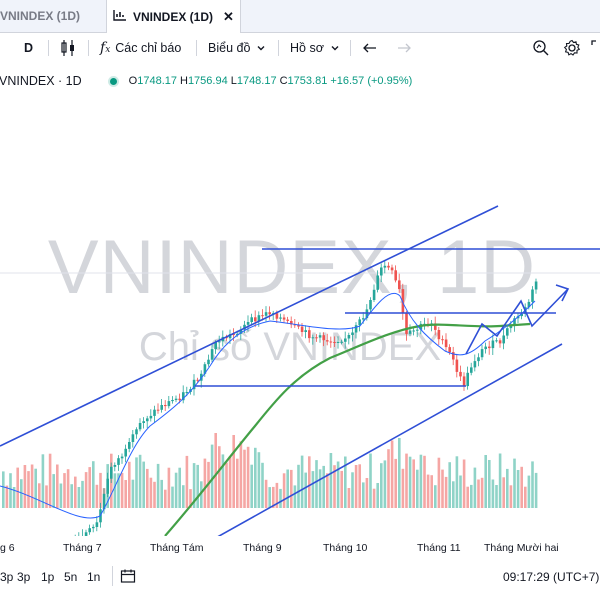 Image resolution: width=600 pixels, height=600 pixels. What do you see at coordinates (177, 548) in the screenshot?
I see `time-axis-label: Tháng Tám` at bounding box center [177, 548].